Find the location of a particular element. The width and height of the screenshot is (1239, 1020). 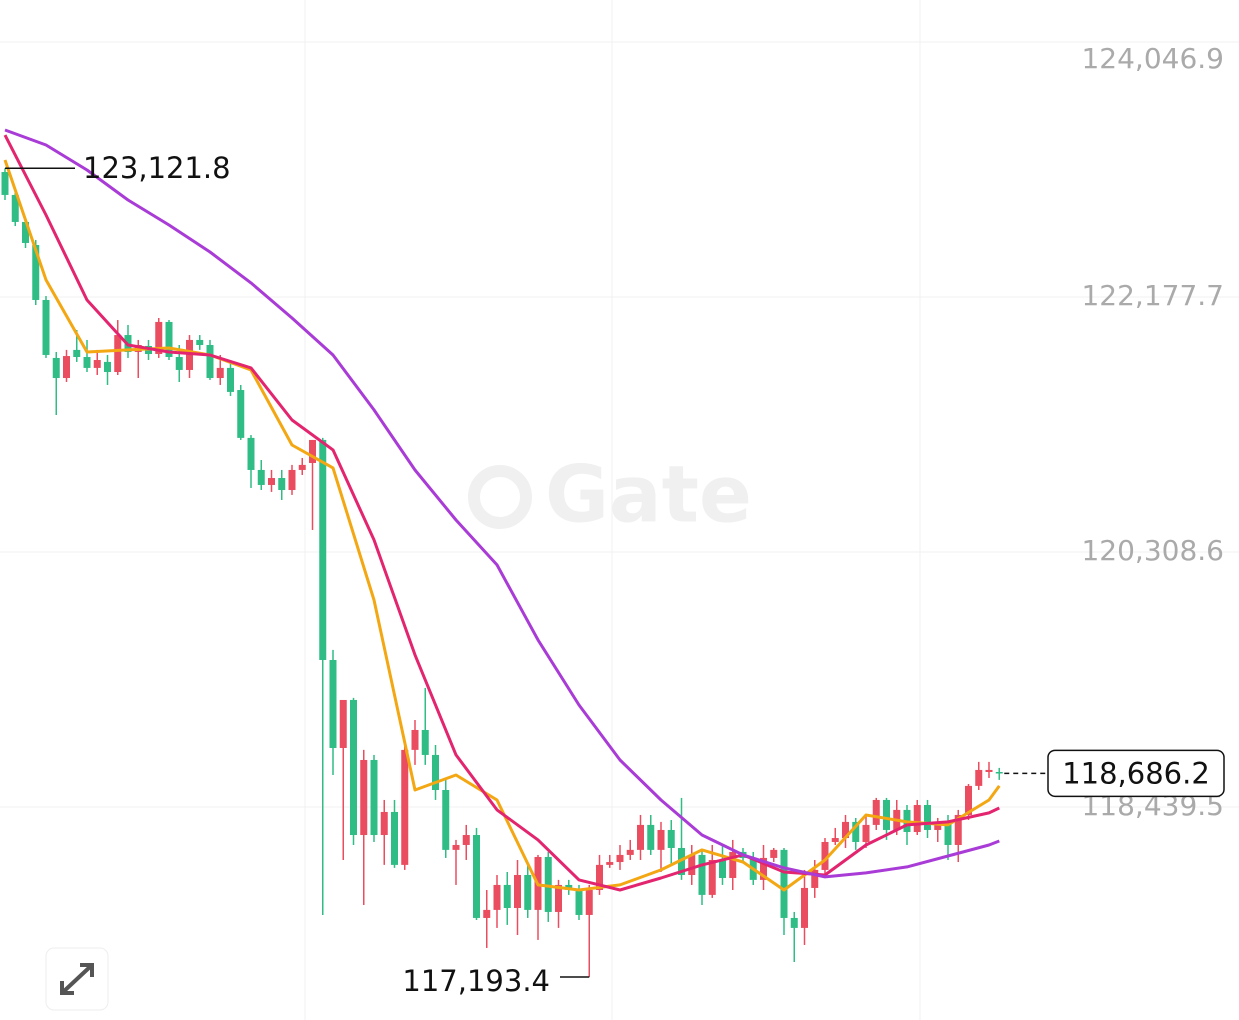

y-tick-label: 120,308.6 is located at coordinates (1152, 550).